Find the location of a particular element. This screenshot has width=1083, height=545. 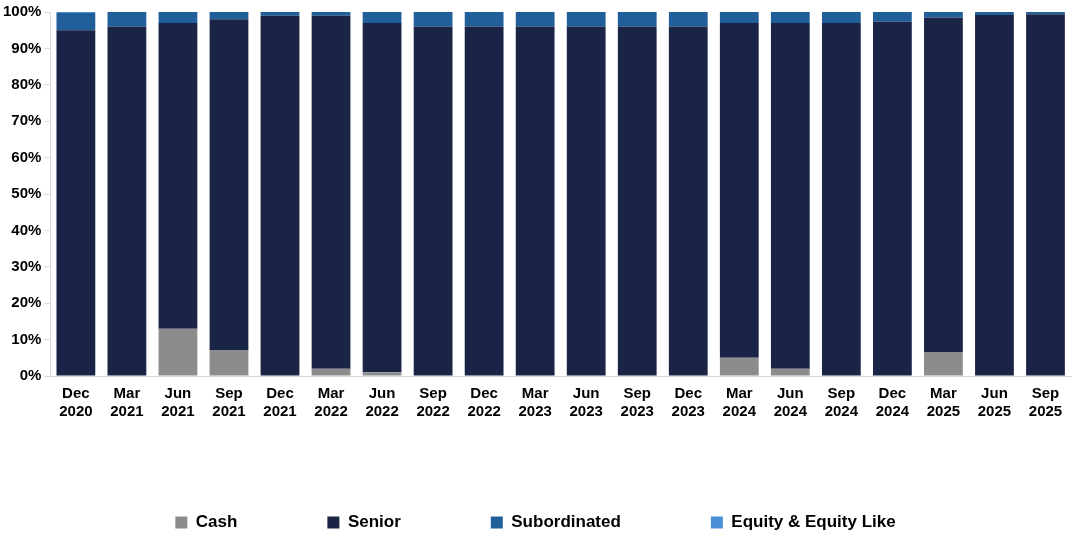

x-tick-label: Dec 2023 is located at coordinates (688, 402).